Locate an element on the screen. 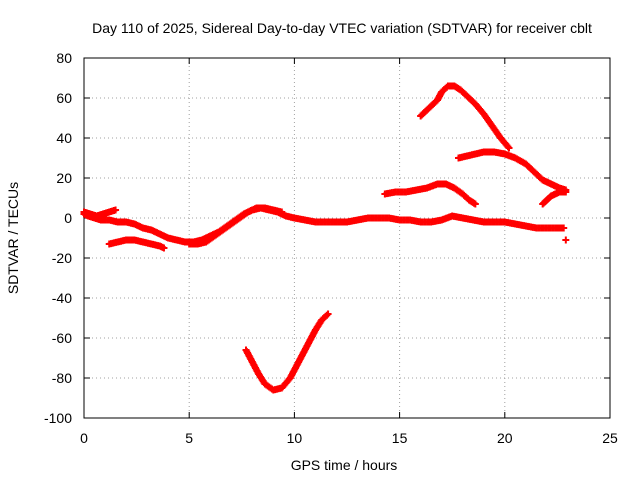  y-tick-label: -80 is located at coordinates (62, 378).